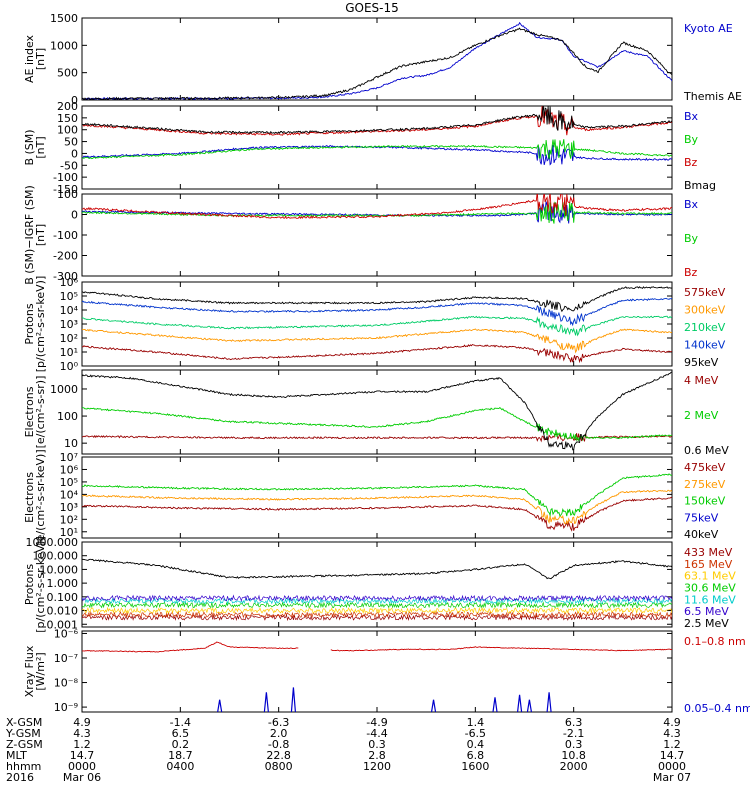 The height and width of the screenshot is (800, 750). What do you see at coordinates (64, 18) in the screenshot?
I see `y-tick-label: 1500` at bounding box center [64, 18].